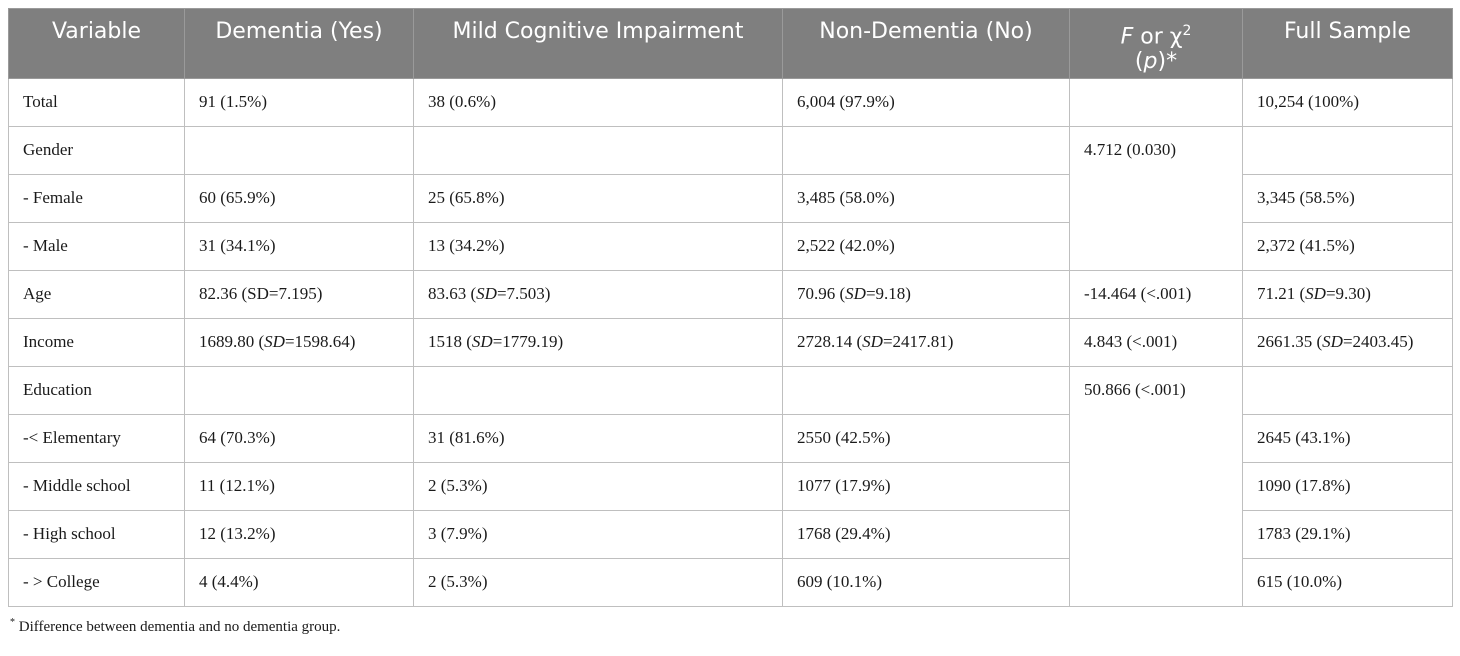  I want to click on row-label: - Middle school, so click(96, 486).